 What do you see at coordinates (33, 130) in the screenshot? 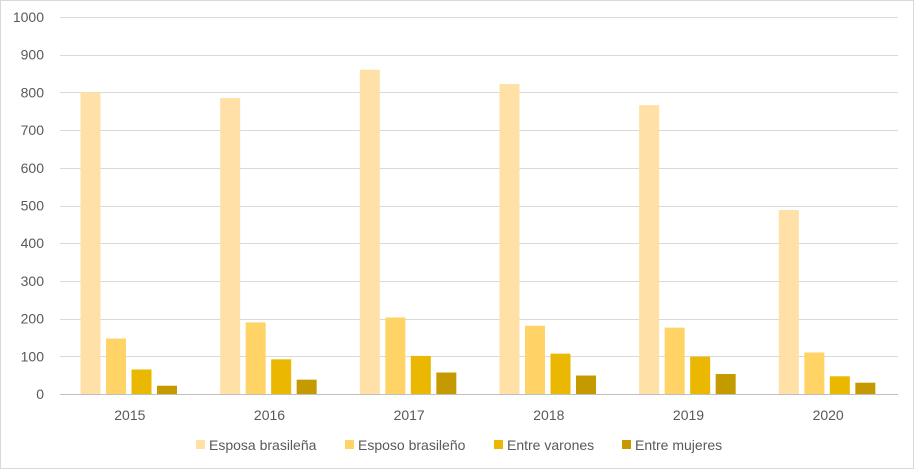
I see `y-tick-label: 700` at bounding box center [33, 130].